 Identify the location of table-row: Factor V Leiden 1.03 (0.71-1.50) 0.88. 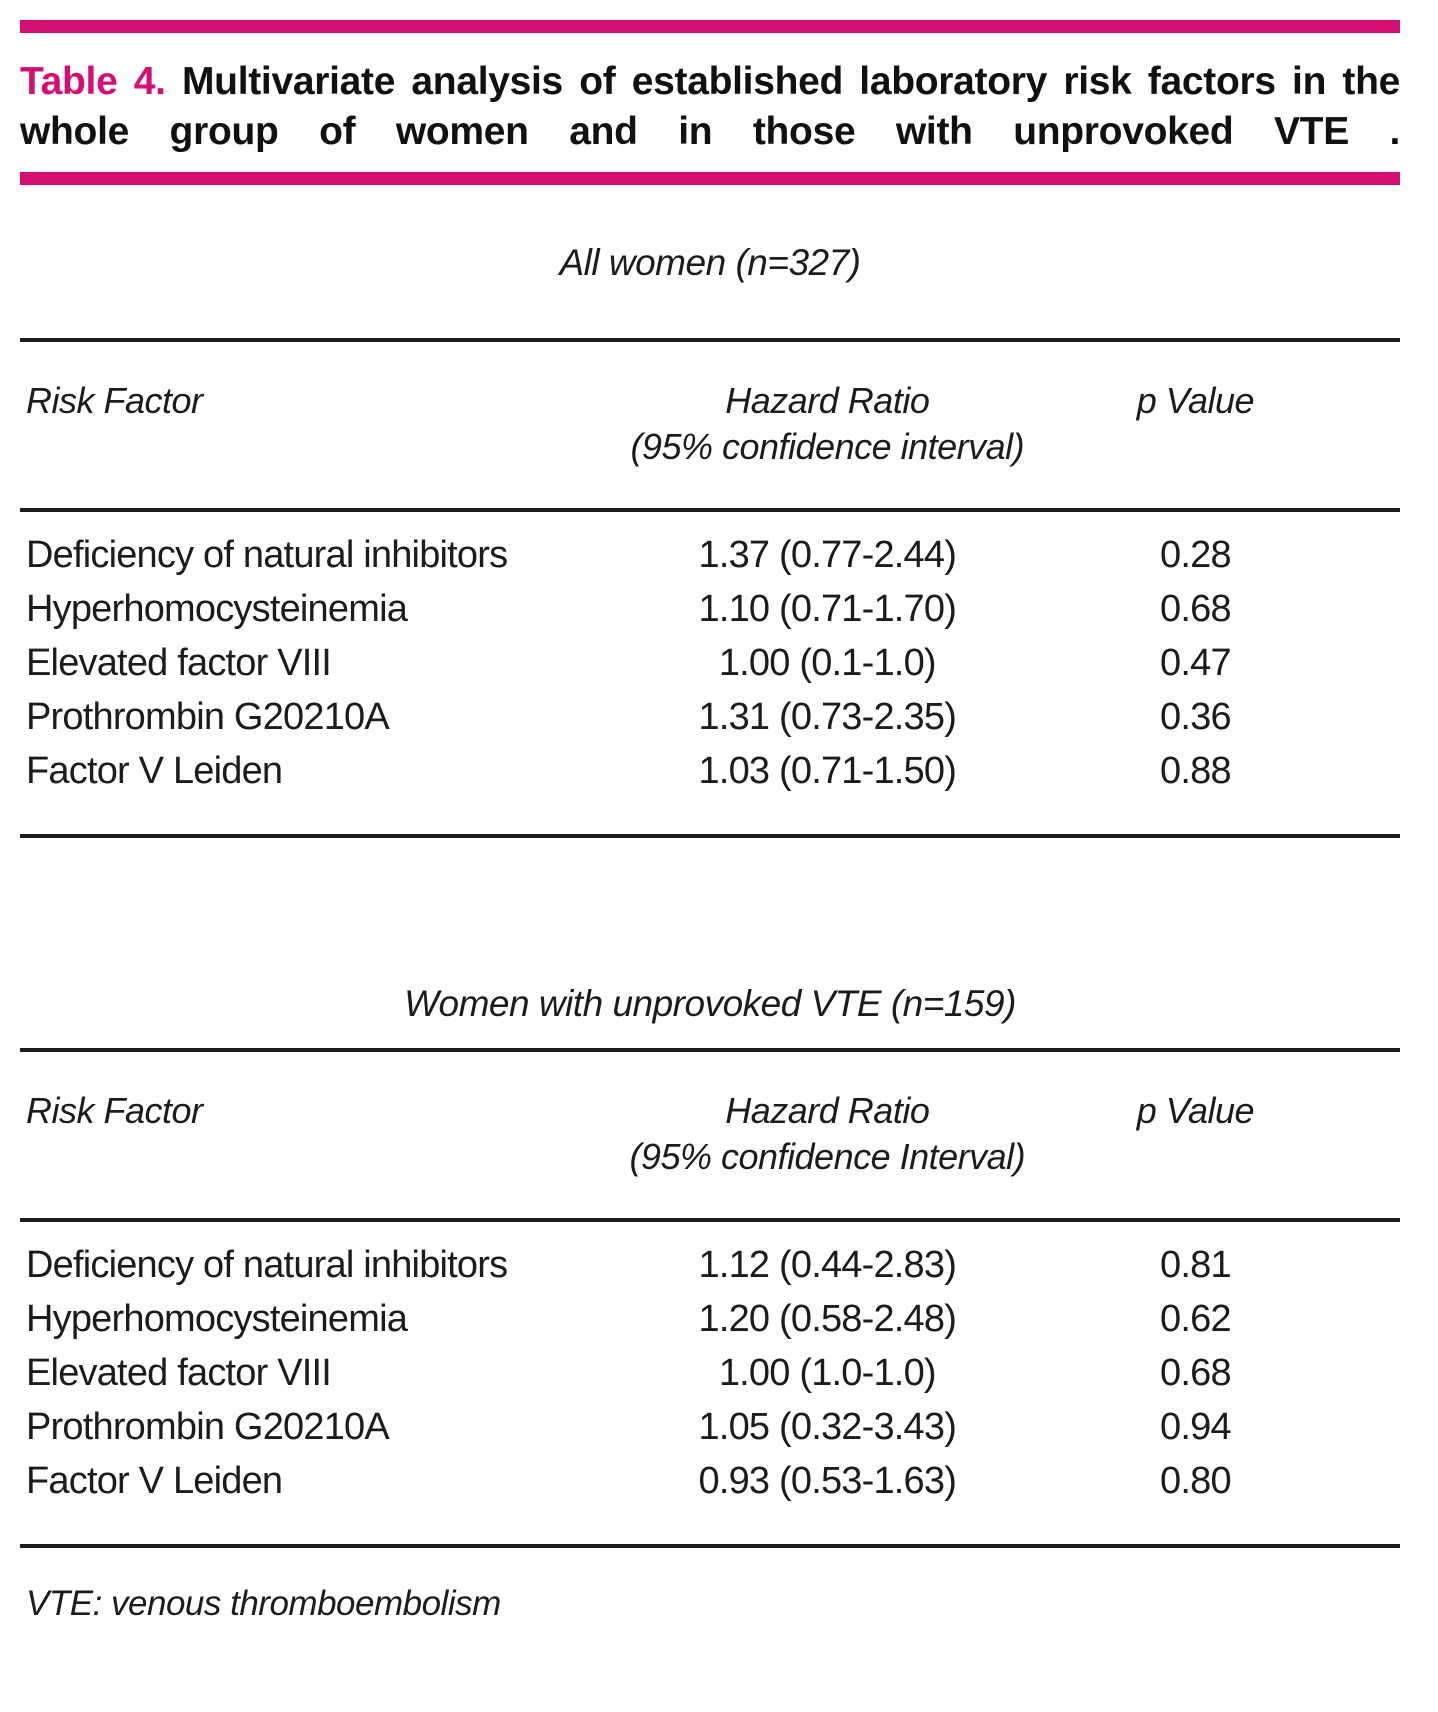
(710, 771).